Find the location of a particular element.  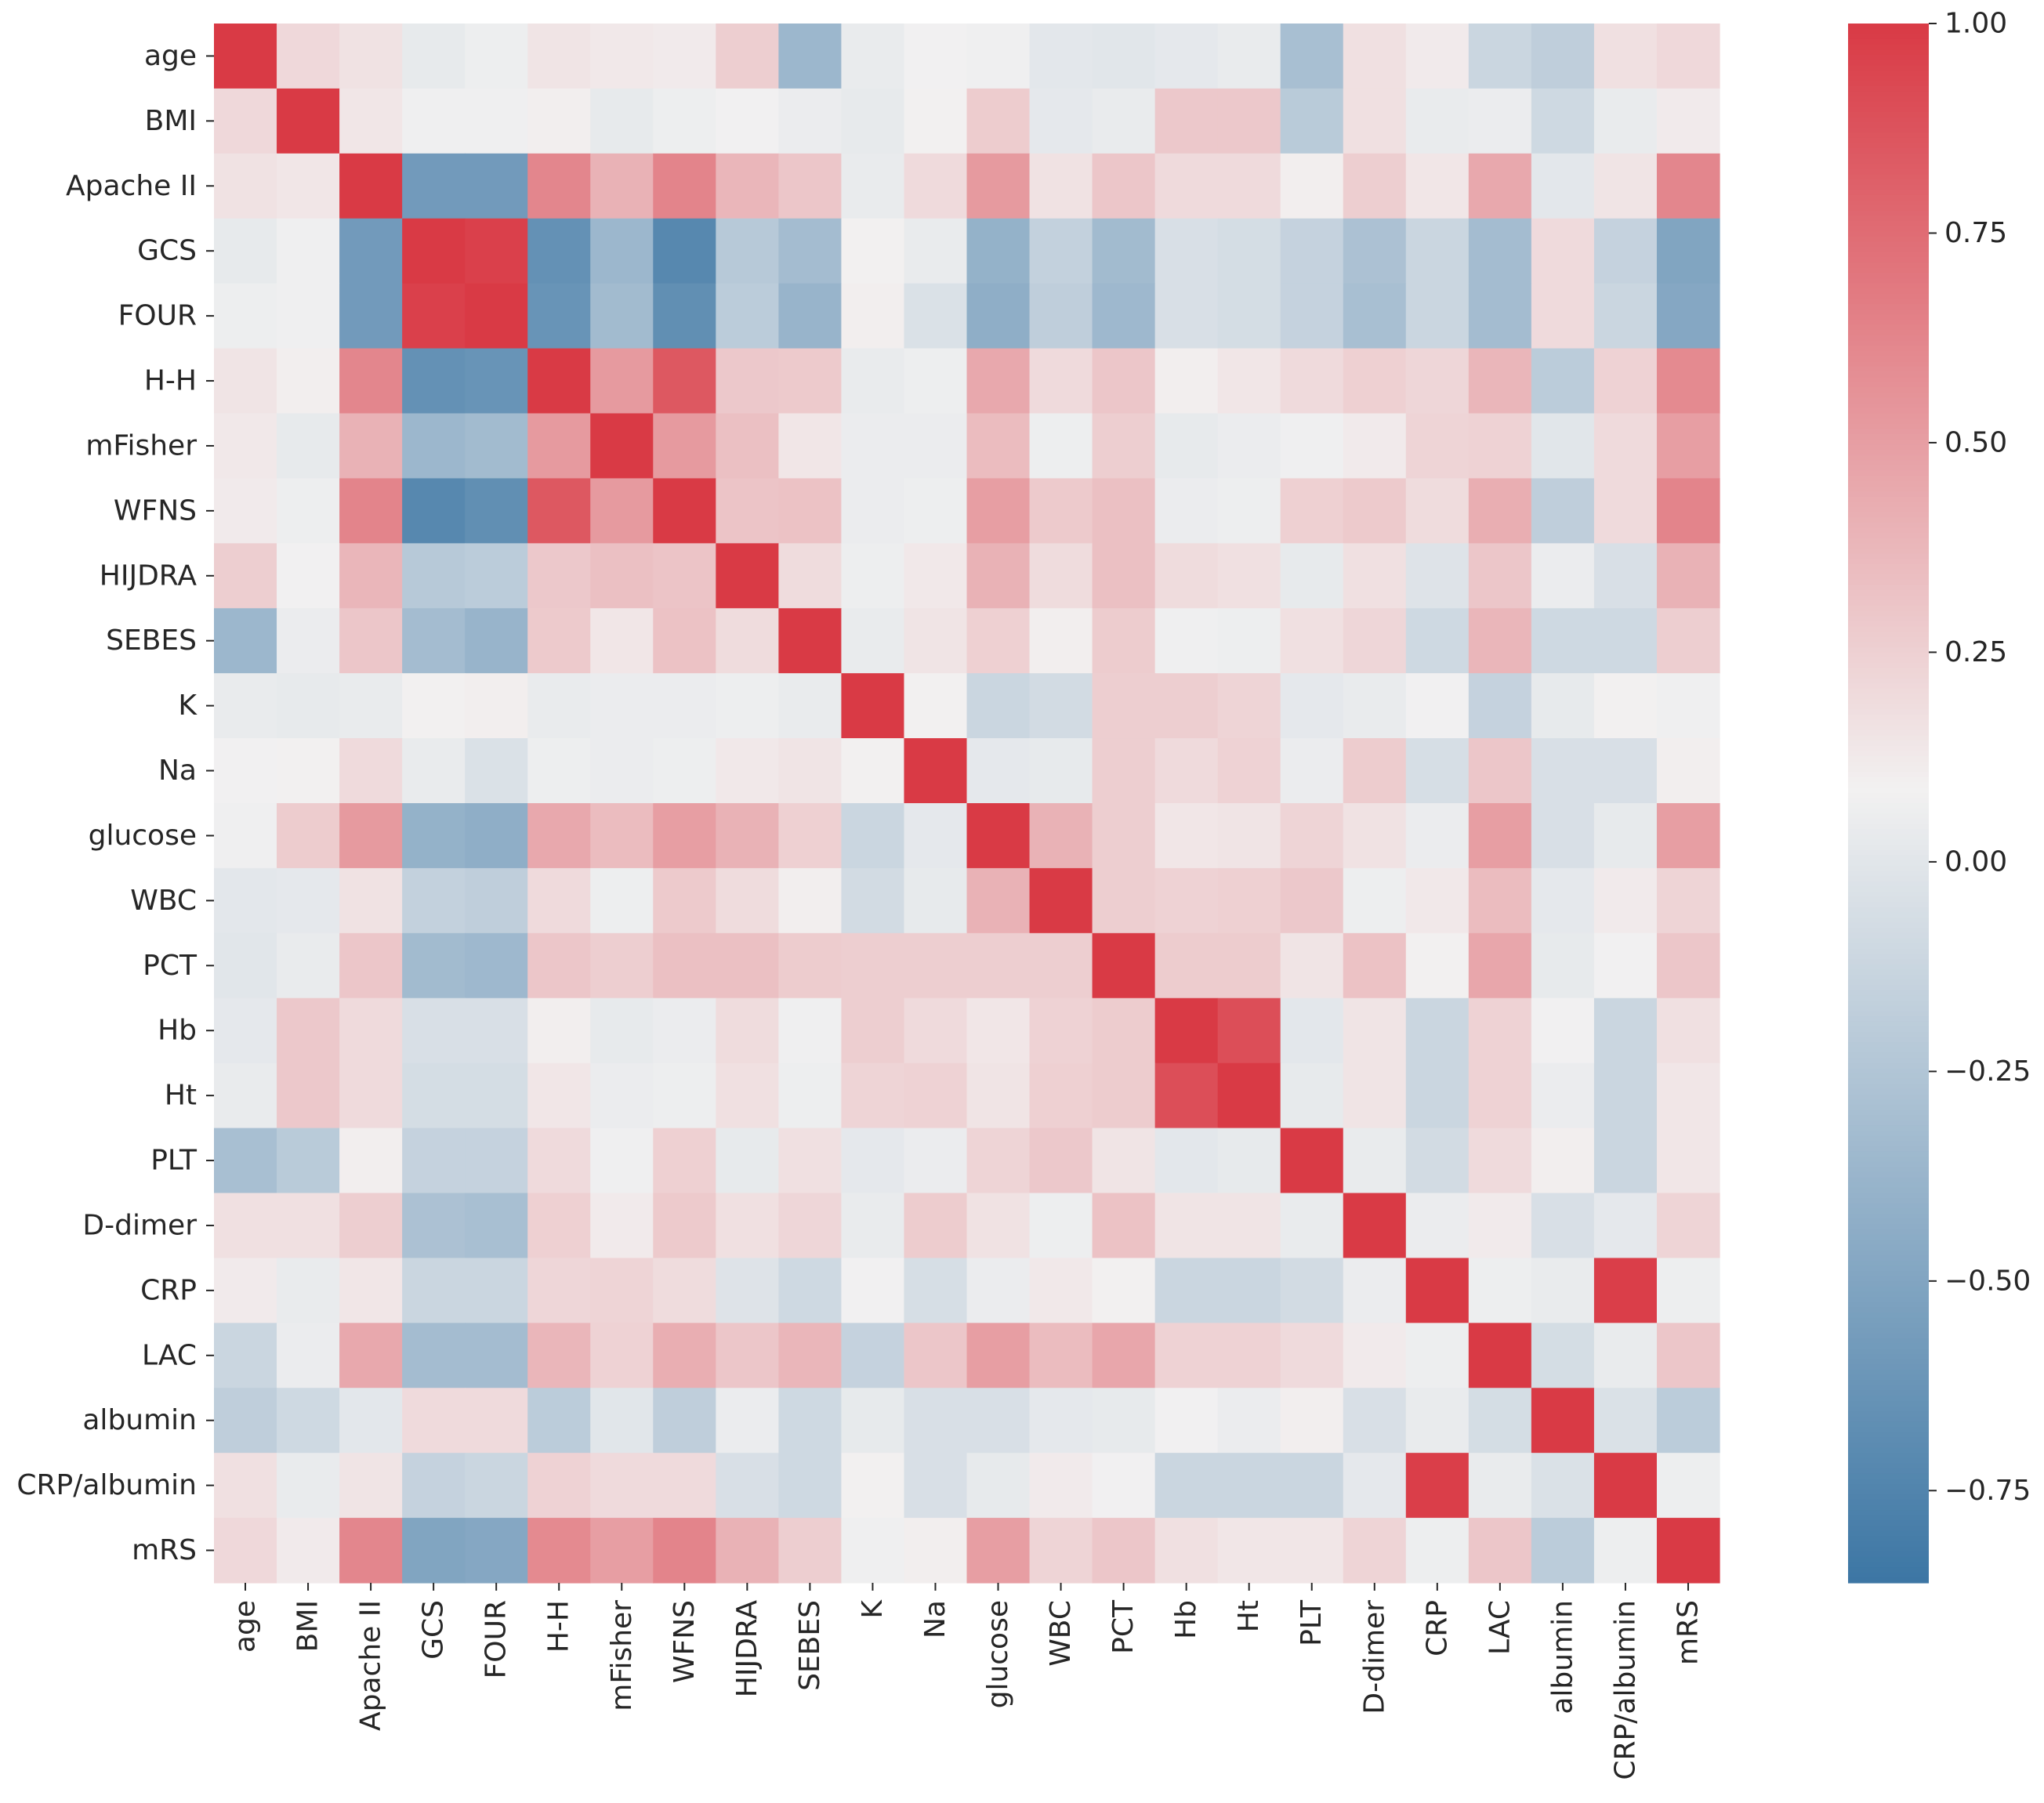

y-tick-label-2: Apache II is located at coordinates (131, 186).